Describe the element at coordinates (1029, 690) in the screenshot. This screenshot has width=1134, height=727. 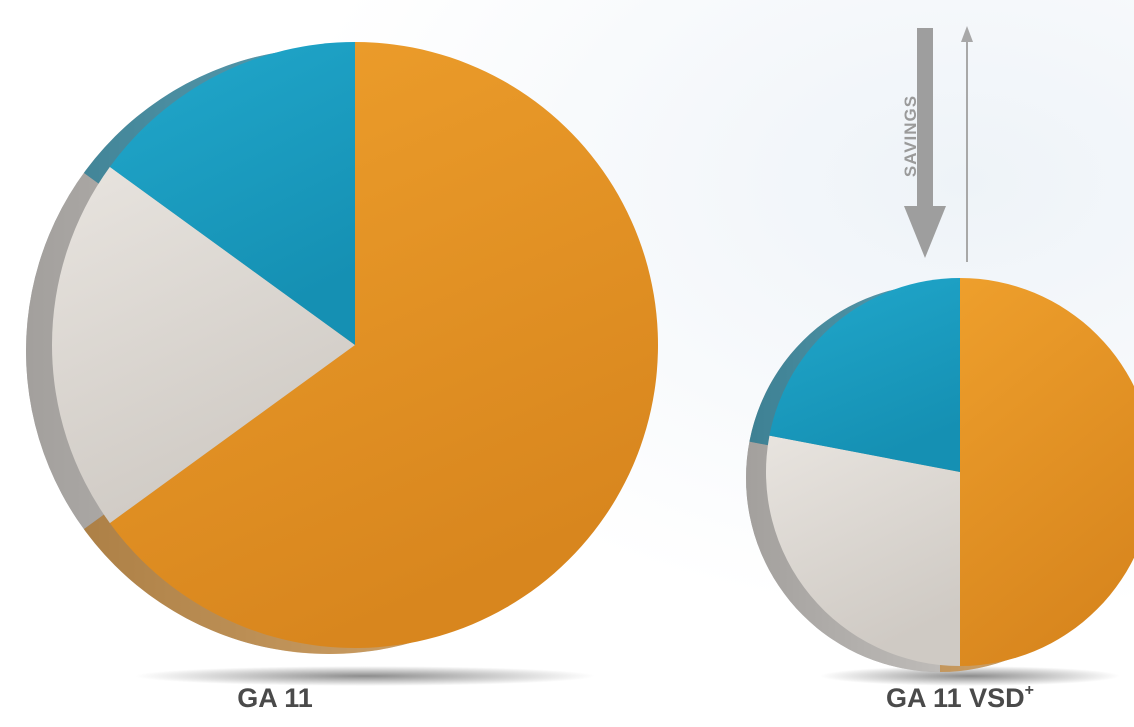
I see `pie-label-ga11-vsd-sup: +` at that location.